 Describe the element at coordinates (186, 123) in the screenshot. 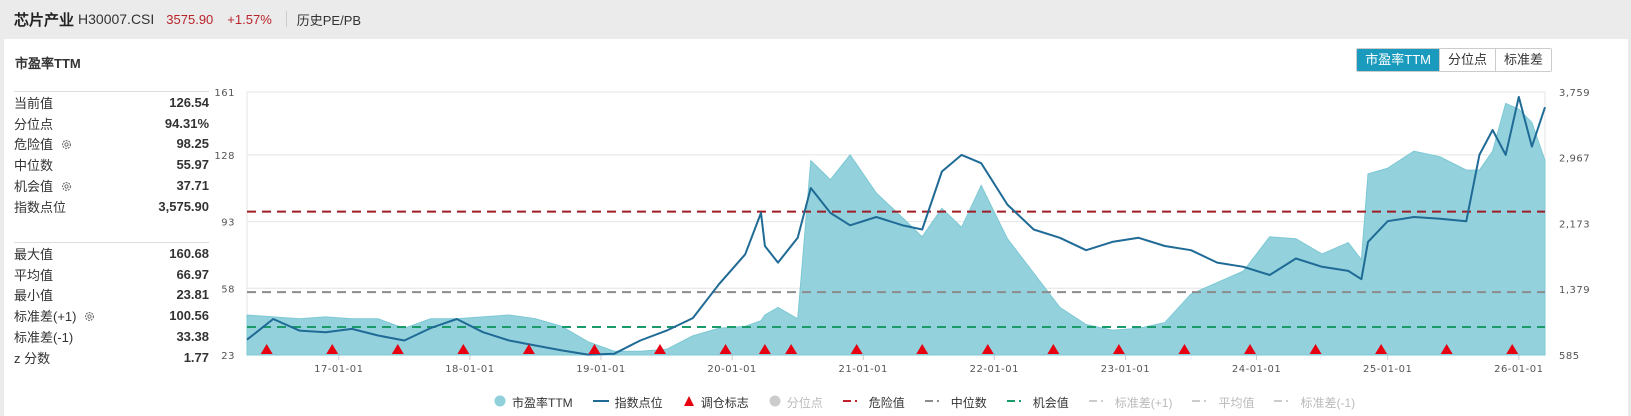

I see `stat-value: 94.31%` at that location.